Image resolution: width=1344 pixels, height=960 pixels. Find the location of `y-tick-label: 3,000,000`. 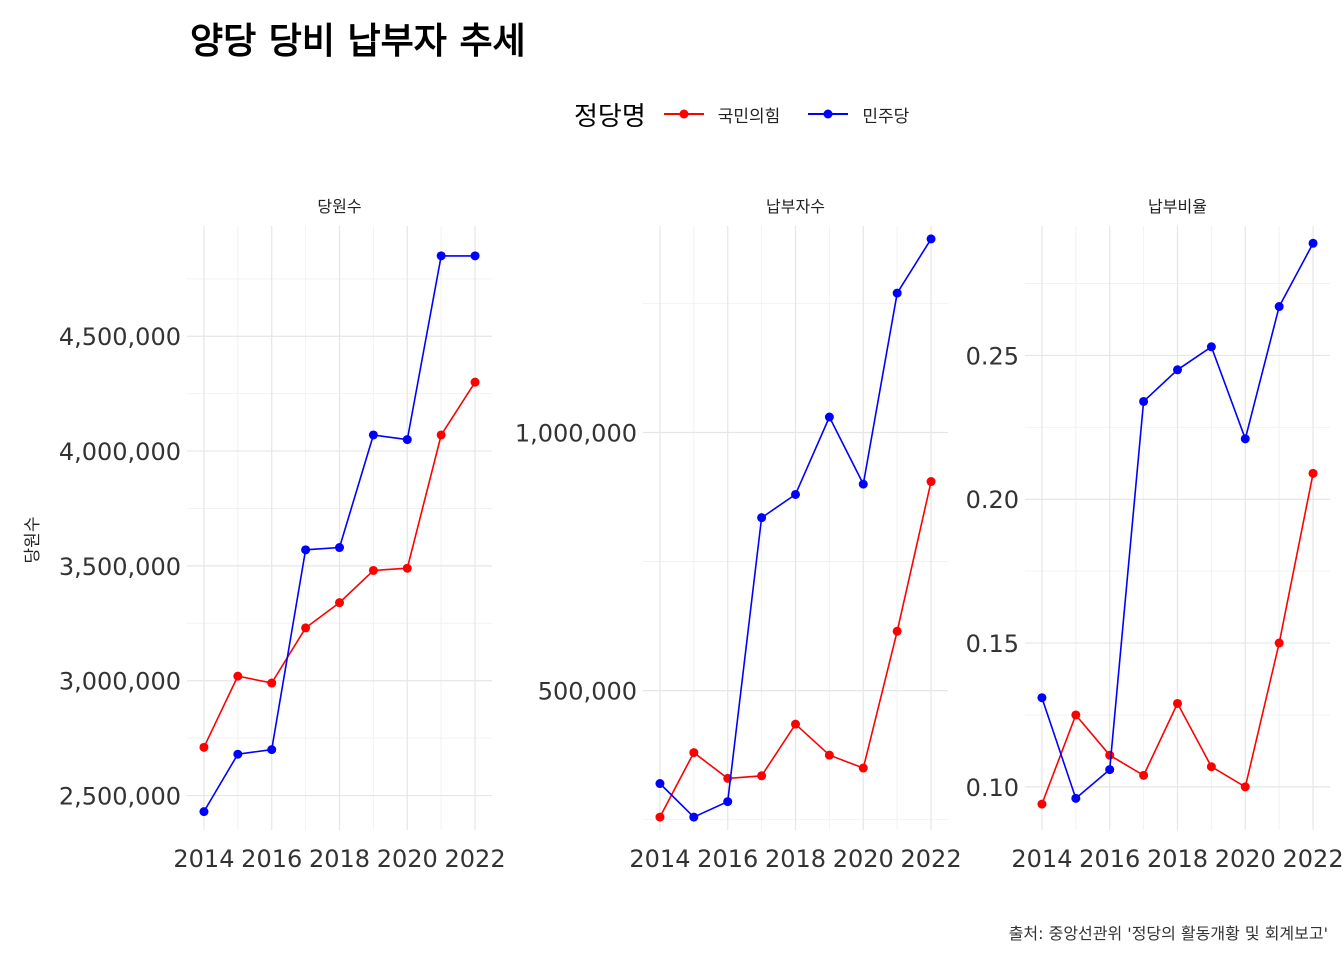

y-tick-label: 3,000,000 is located at coordinates (120, 682).